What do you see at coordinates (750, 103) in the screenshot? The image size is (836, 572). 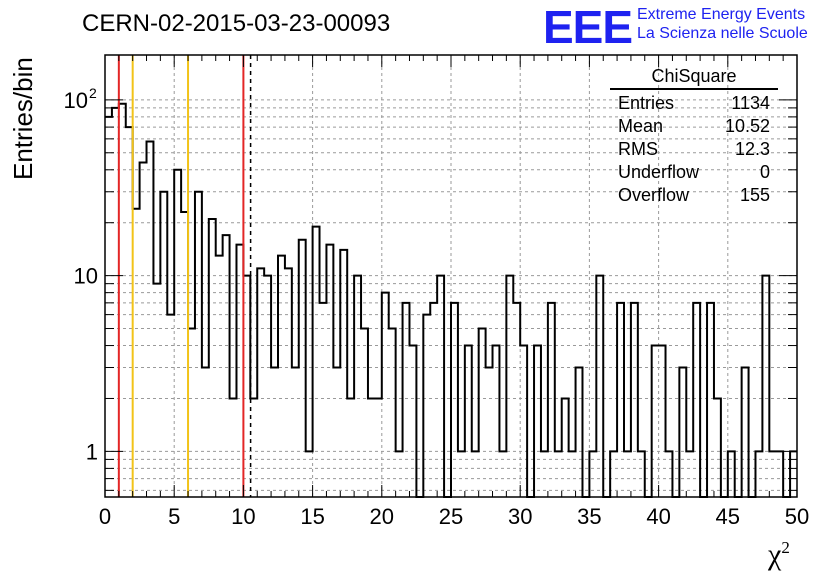 I see `stats-value: 1134` at bounding box center [750, 103].